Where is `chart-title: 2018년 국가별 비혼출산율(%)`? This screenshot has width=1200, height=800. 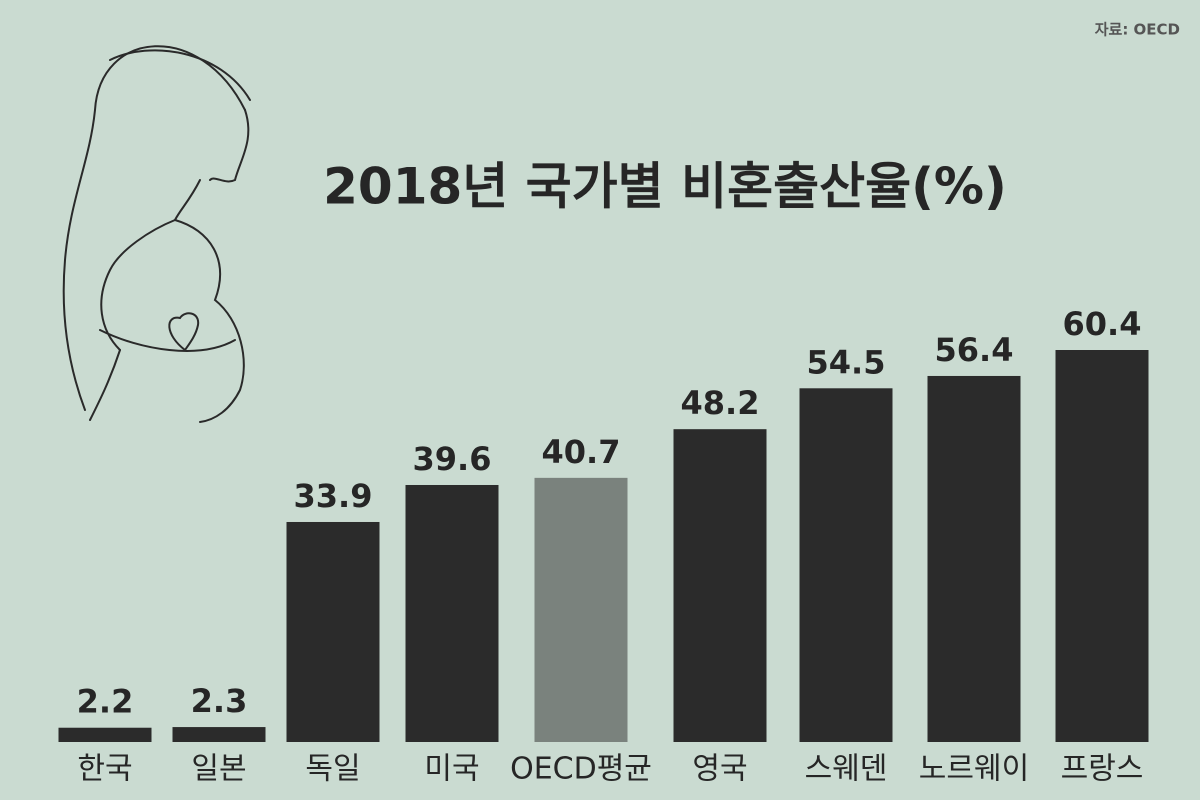
chart-title: 2018년 국가별 비혼출산율(%) is located at coordinates (665, 187).